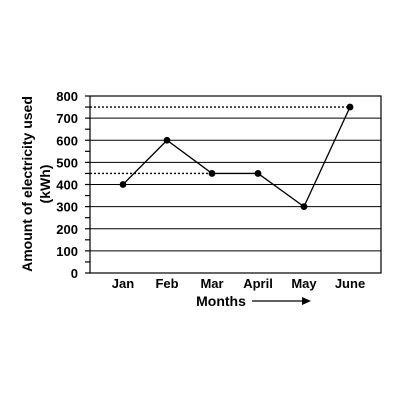  I want to click on data-point-may, so click(304, 207).